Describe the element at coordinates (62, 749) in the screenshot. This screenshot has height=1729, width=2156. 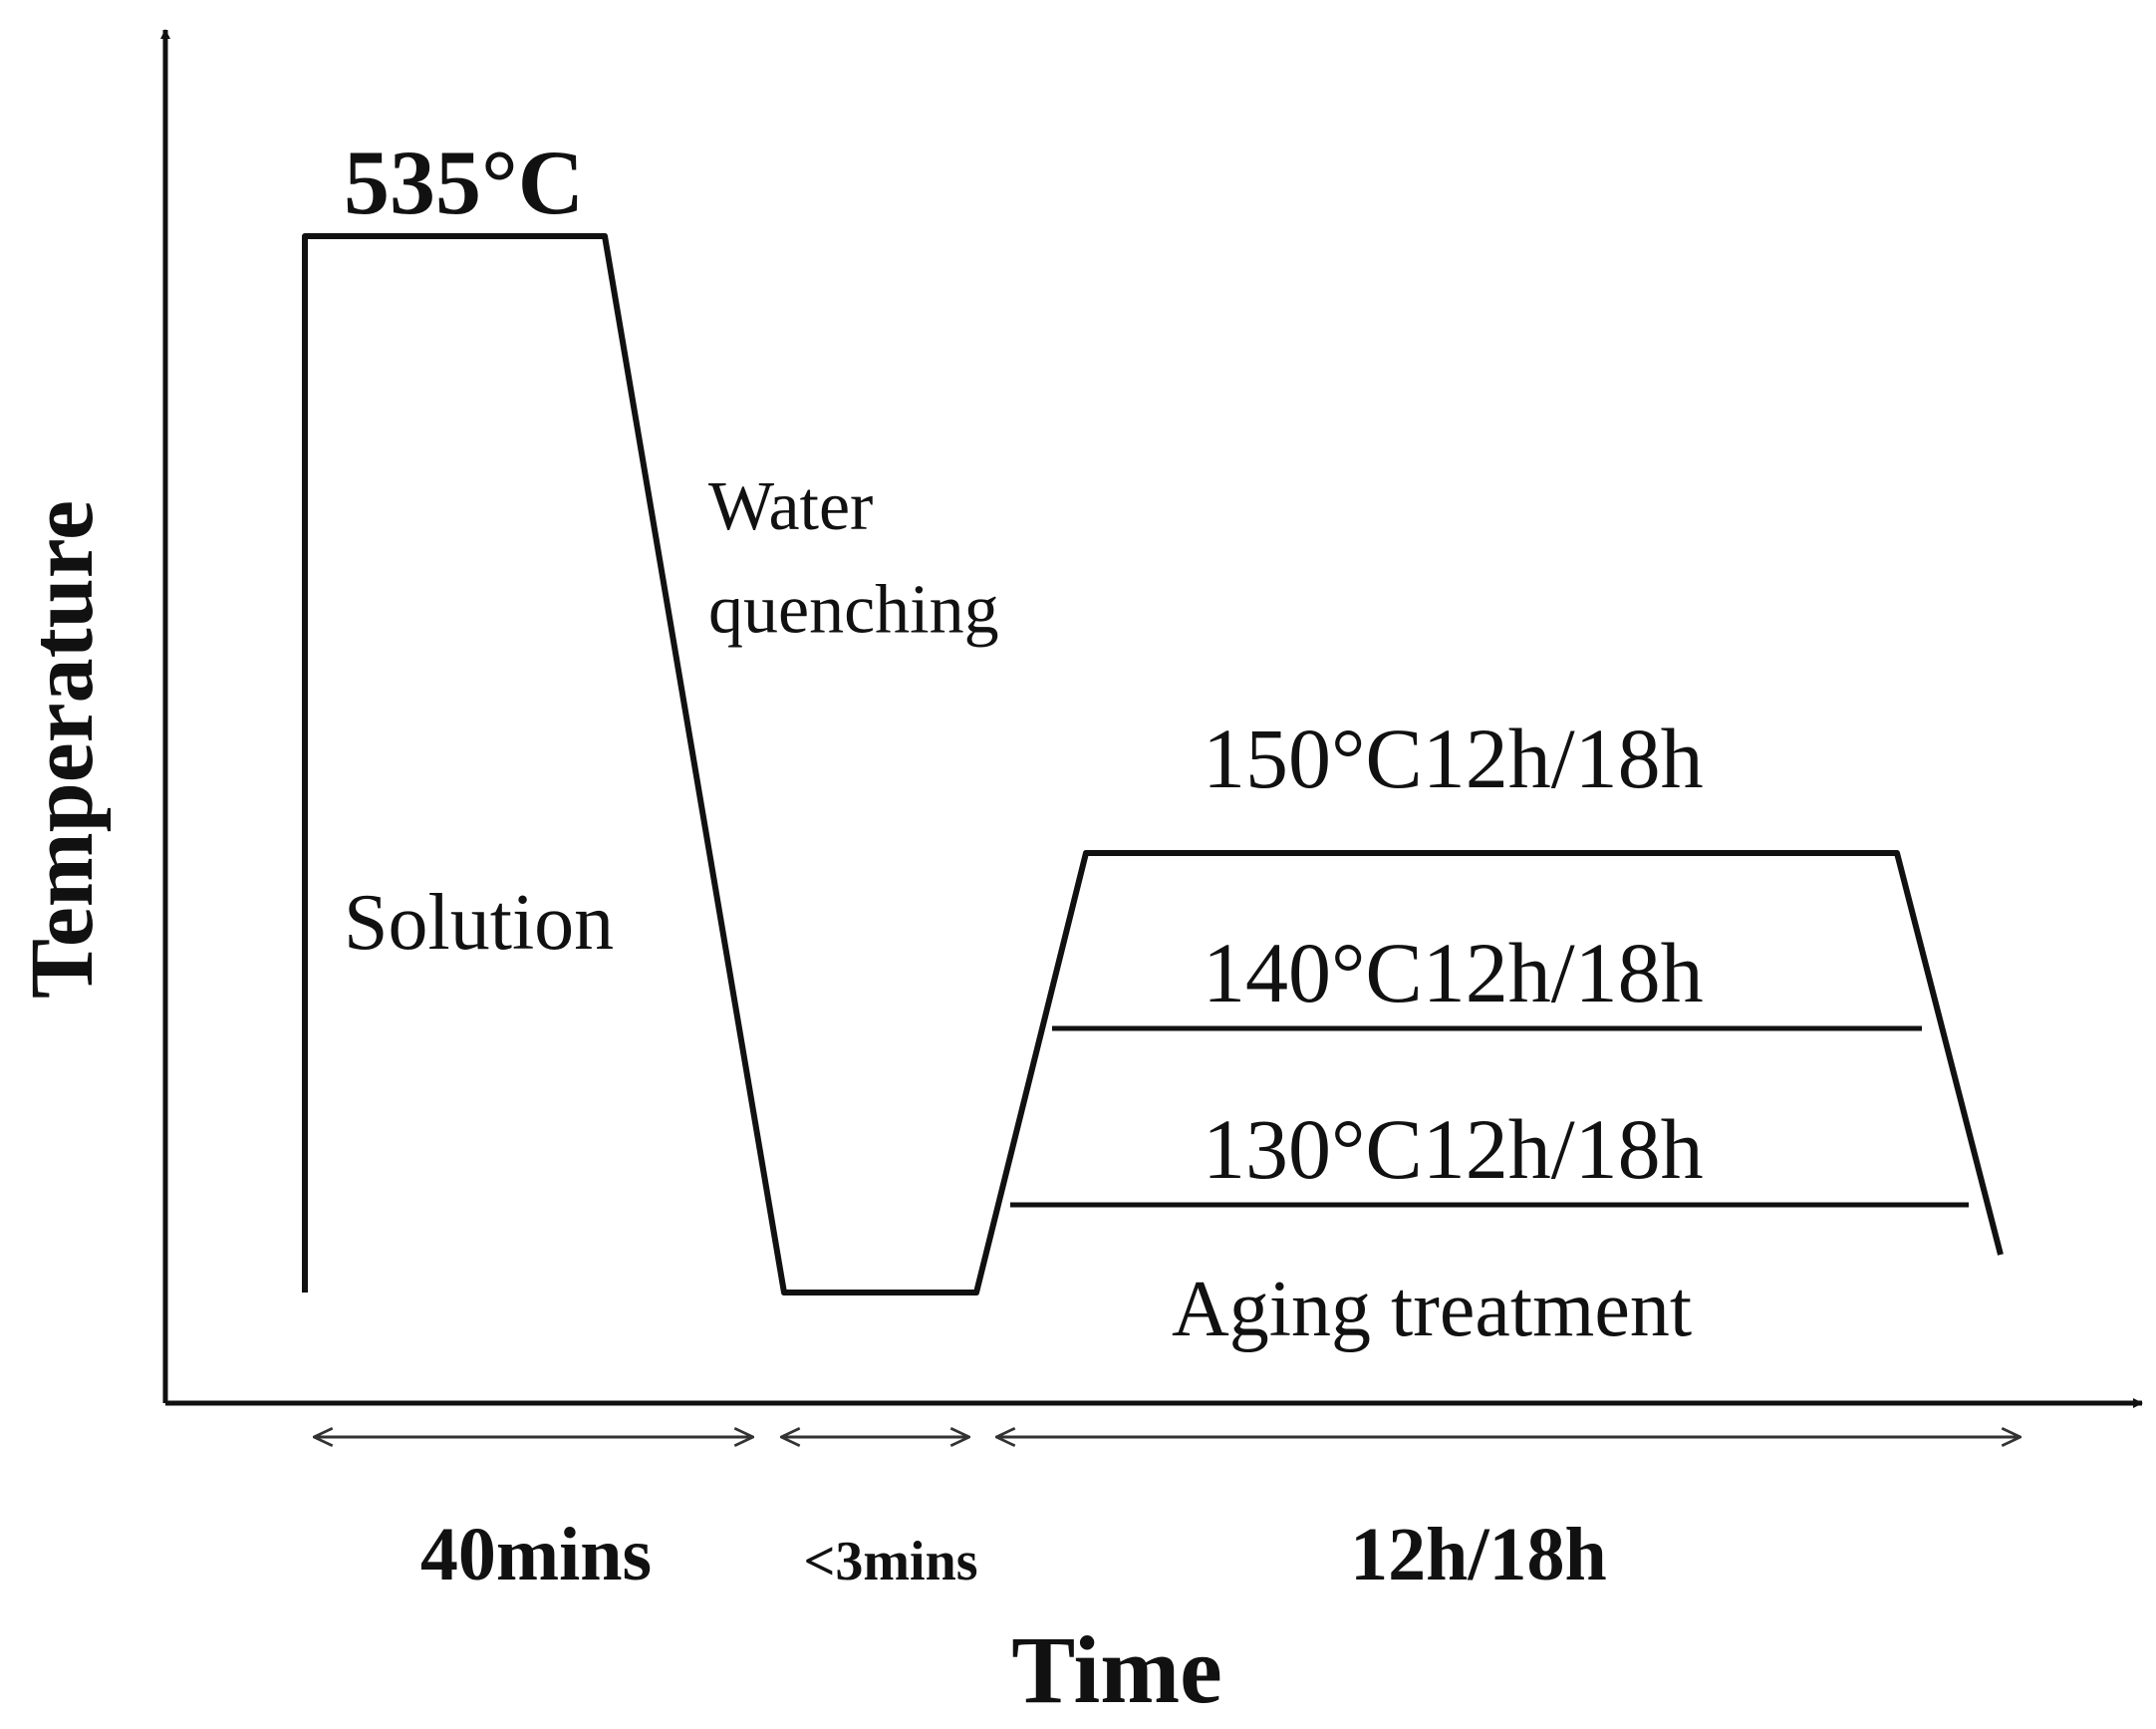
I see `y-axis-label: Temperature` at that location.